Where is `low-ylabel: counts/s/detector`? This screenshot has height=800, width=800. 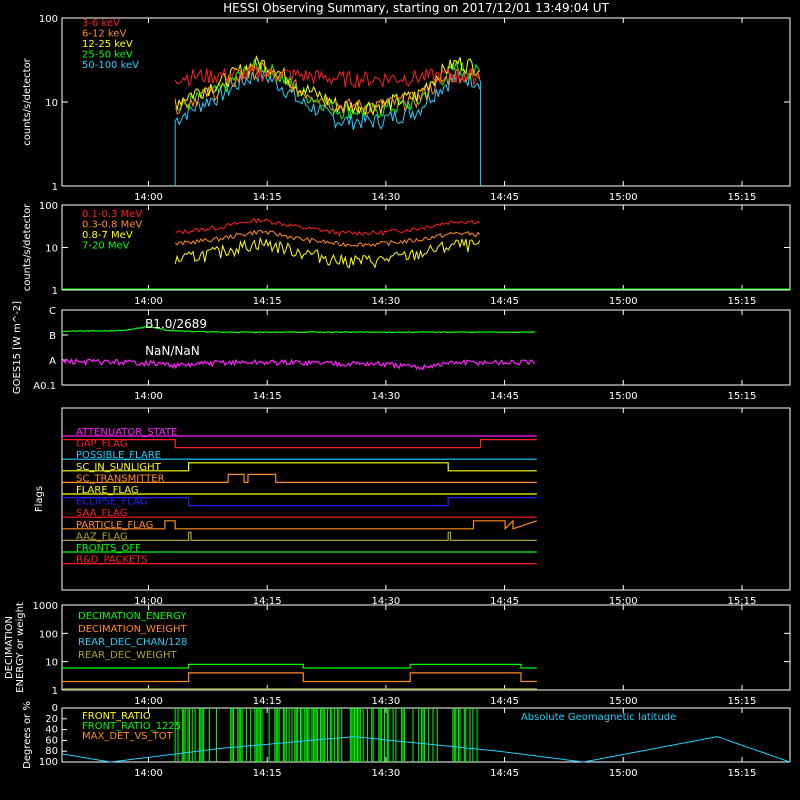
low-ylabel: counts/s/detector is located at coordinates (27, 101).